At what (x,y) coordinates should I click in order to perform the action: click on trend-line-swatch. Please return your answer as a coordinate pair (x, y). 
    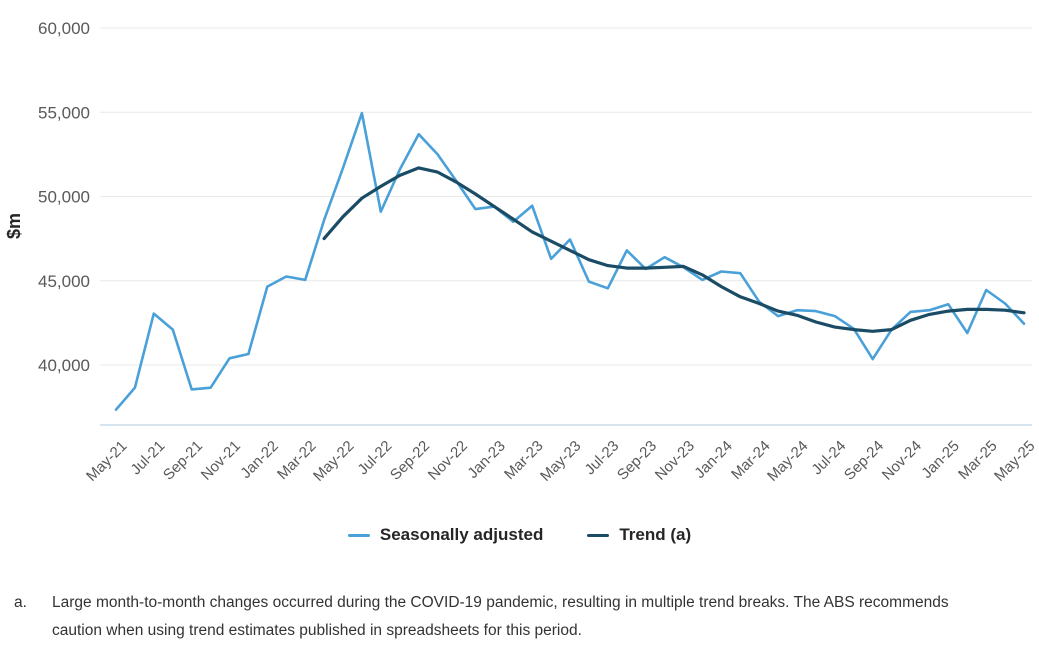
    Looking at the image, I should click on (598, 535).